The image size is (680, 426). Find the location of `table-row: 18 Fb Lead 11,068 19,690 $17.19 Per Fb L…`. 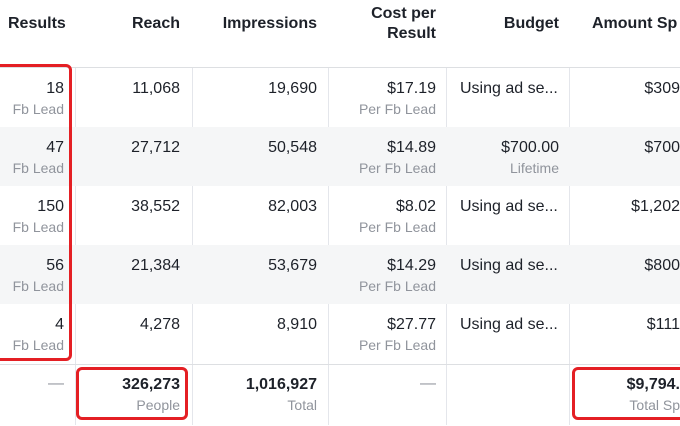

table-row: 18 Fb Lead 11,068 19,690 $17.19 Per Fb L… is located at coordinates (340, 97).